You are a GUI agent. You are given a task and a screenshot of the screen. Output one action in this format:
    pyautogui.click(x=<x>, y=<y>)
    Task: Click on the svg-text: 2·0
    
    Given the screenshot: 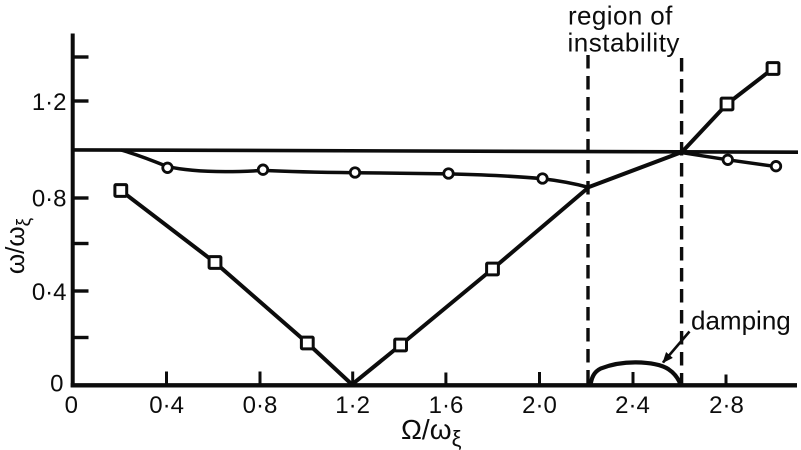 What is the action you would take?
    pyautogui.click(x=539, y=405)
    